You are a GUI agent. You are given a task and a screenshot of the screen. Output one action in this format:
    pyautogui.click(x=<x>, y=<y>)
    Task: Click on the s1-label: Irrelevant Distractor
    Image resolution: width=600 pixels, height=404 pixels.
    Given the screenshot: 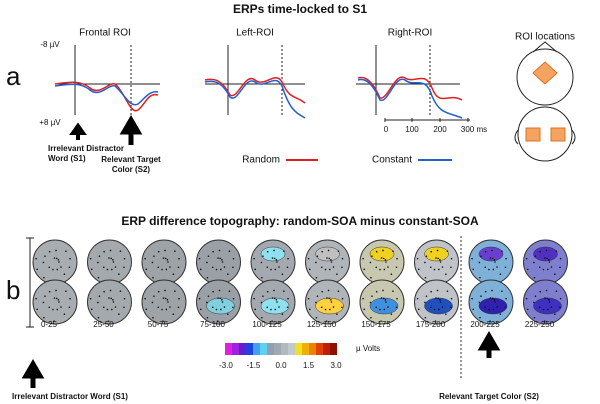 What is the action you would take?
    pyautogui.click(x=86, y=148)
    